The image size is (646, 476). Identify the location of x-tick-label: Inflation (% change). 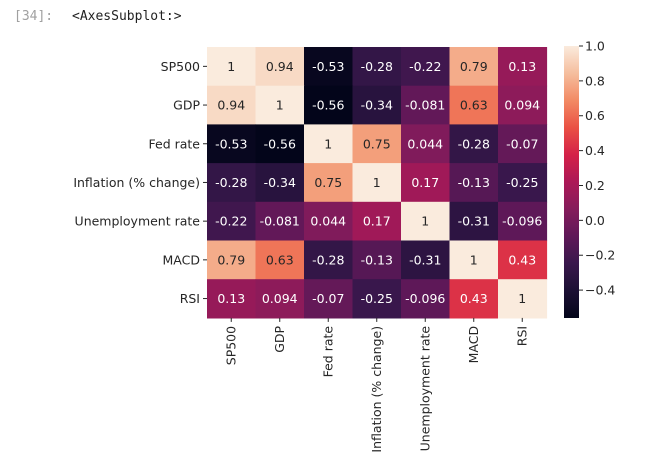
(376, 389).